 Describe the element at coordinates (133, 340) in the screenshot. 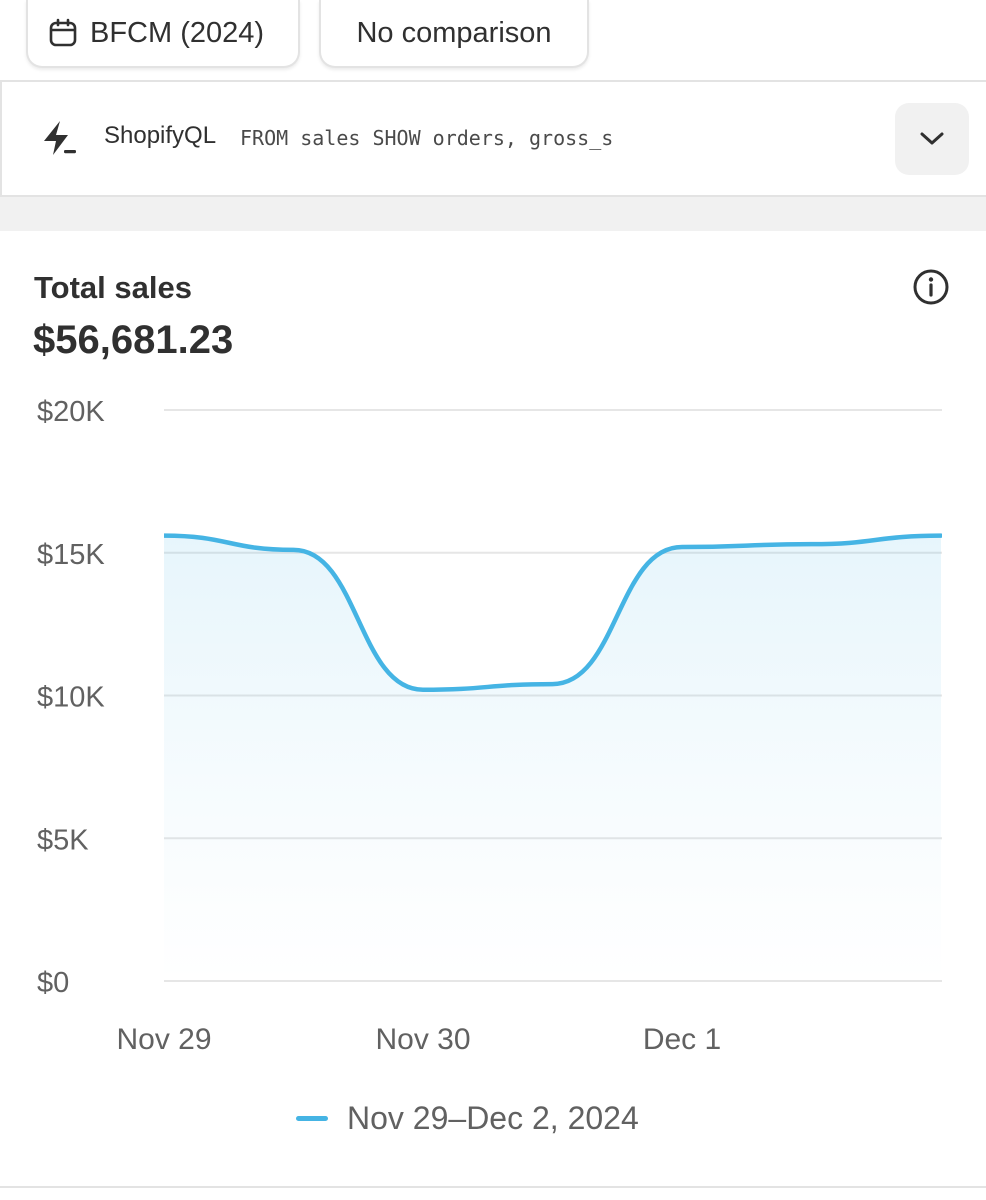

I see `total-sales-value: $56,681.23` at that location.